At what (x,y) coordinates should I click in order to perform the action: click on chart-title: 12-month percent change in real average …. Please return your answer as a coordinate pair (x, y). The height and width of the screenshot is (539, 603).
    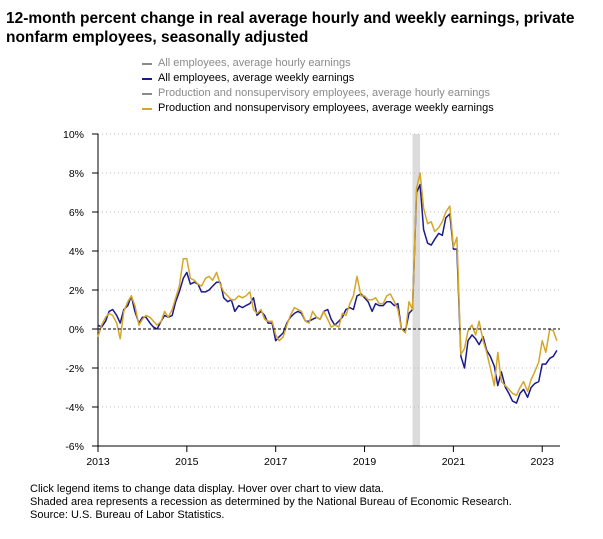
    Looking at the image, I should click on (290, 28).